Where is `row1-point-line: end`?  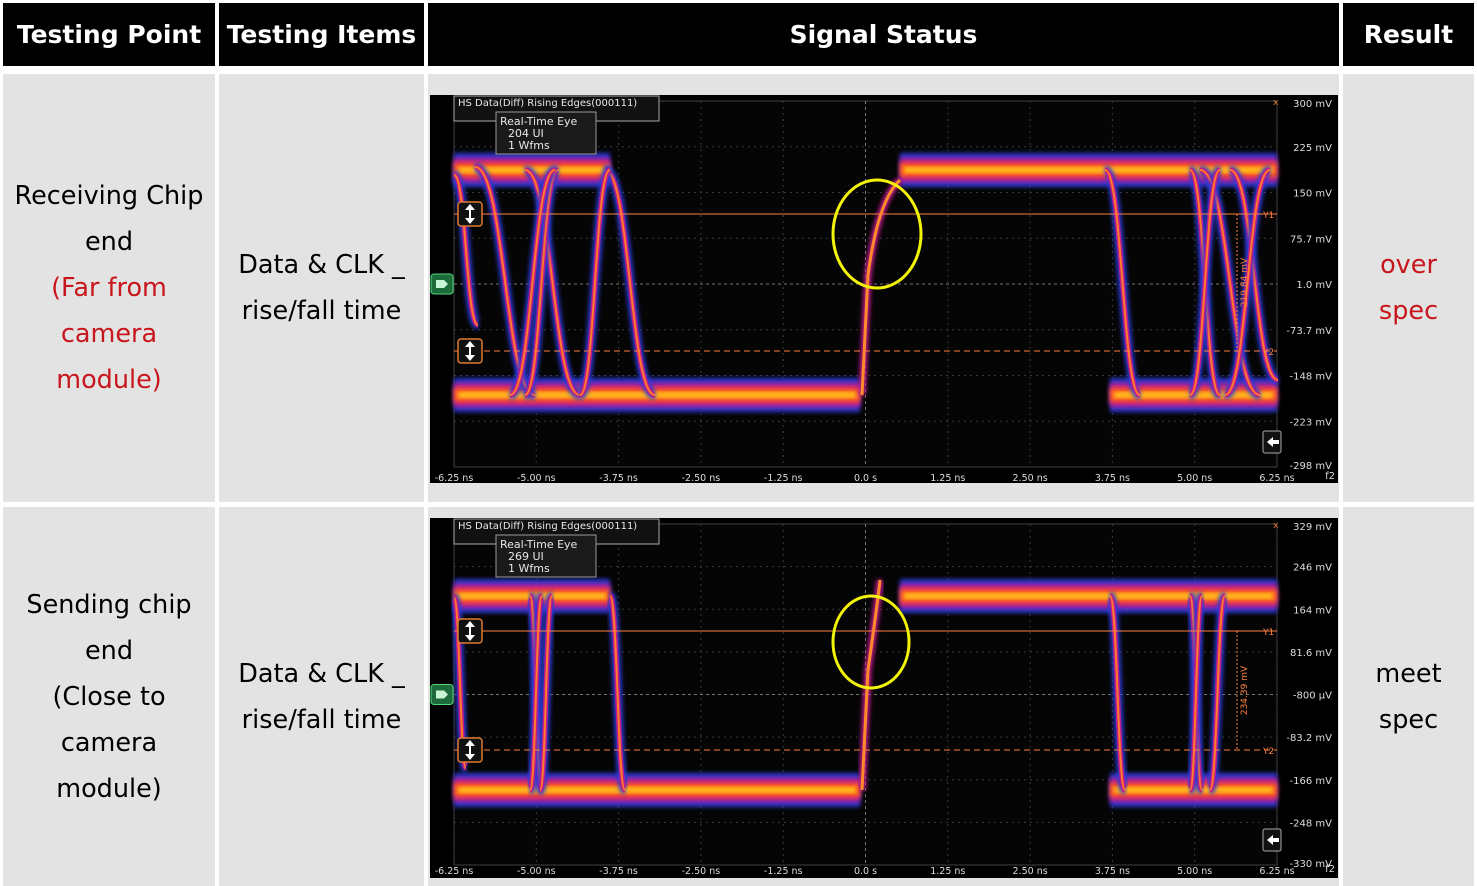
row1-point-line: end is located at coordinates (109, 242).